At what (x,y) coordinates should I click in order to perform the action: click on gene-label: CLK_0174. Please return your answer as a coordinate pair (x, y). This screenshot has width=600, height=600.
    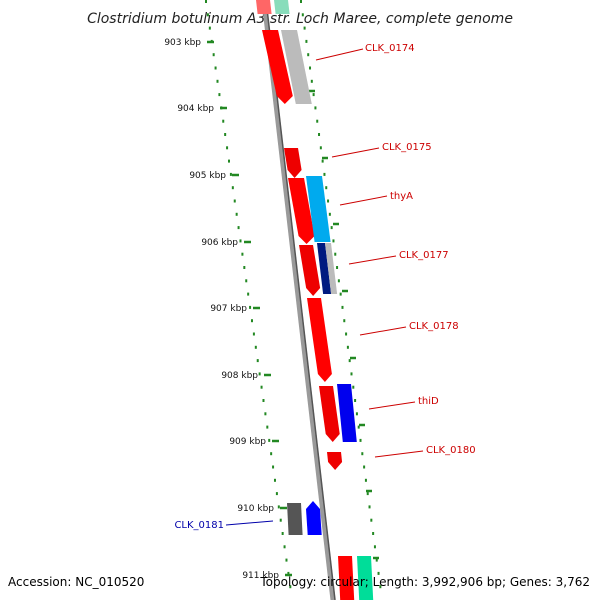
    Looking at the image, I should click on (390, 48).